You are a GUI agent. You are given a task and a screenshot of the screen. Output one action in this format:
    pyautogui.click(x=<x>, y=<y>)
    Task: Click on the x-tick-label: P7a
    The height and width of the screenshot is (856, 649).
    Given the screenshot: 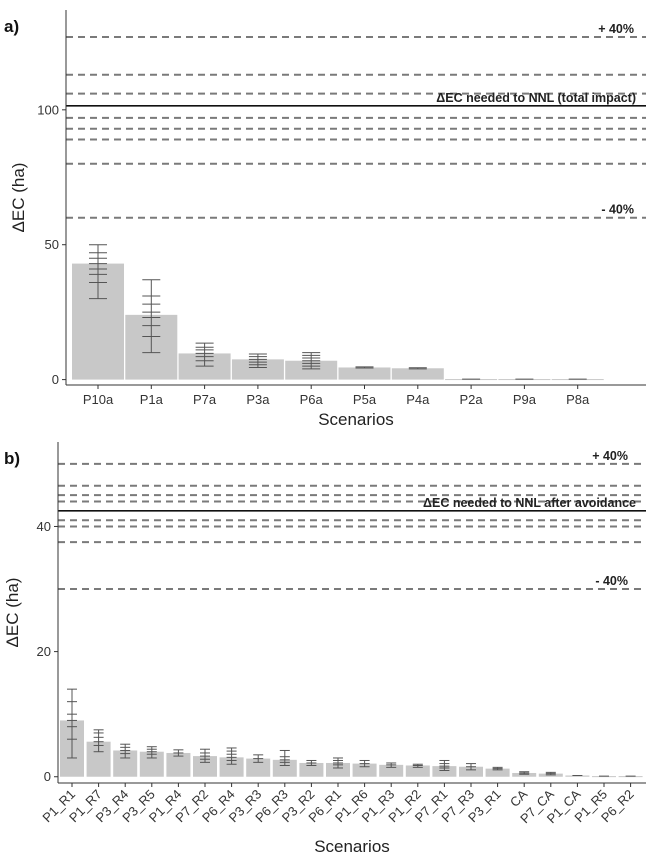 What is the action you would take?
    pyautogui.click(x=205, y=399)
    